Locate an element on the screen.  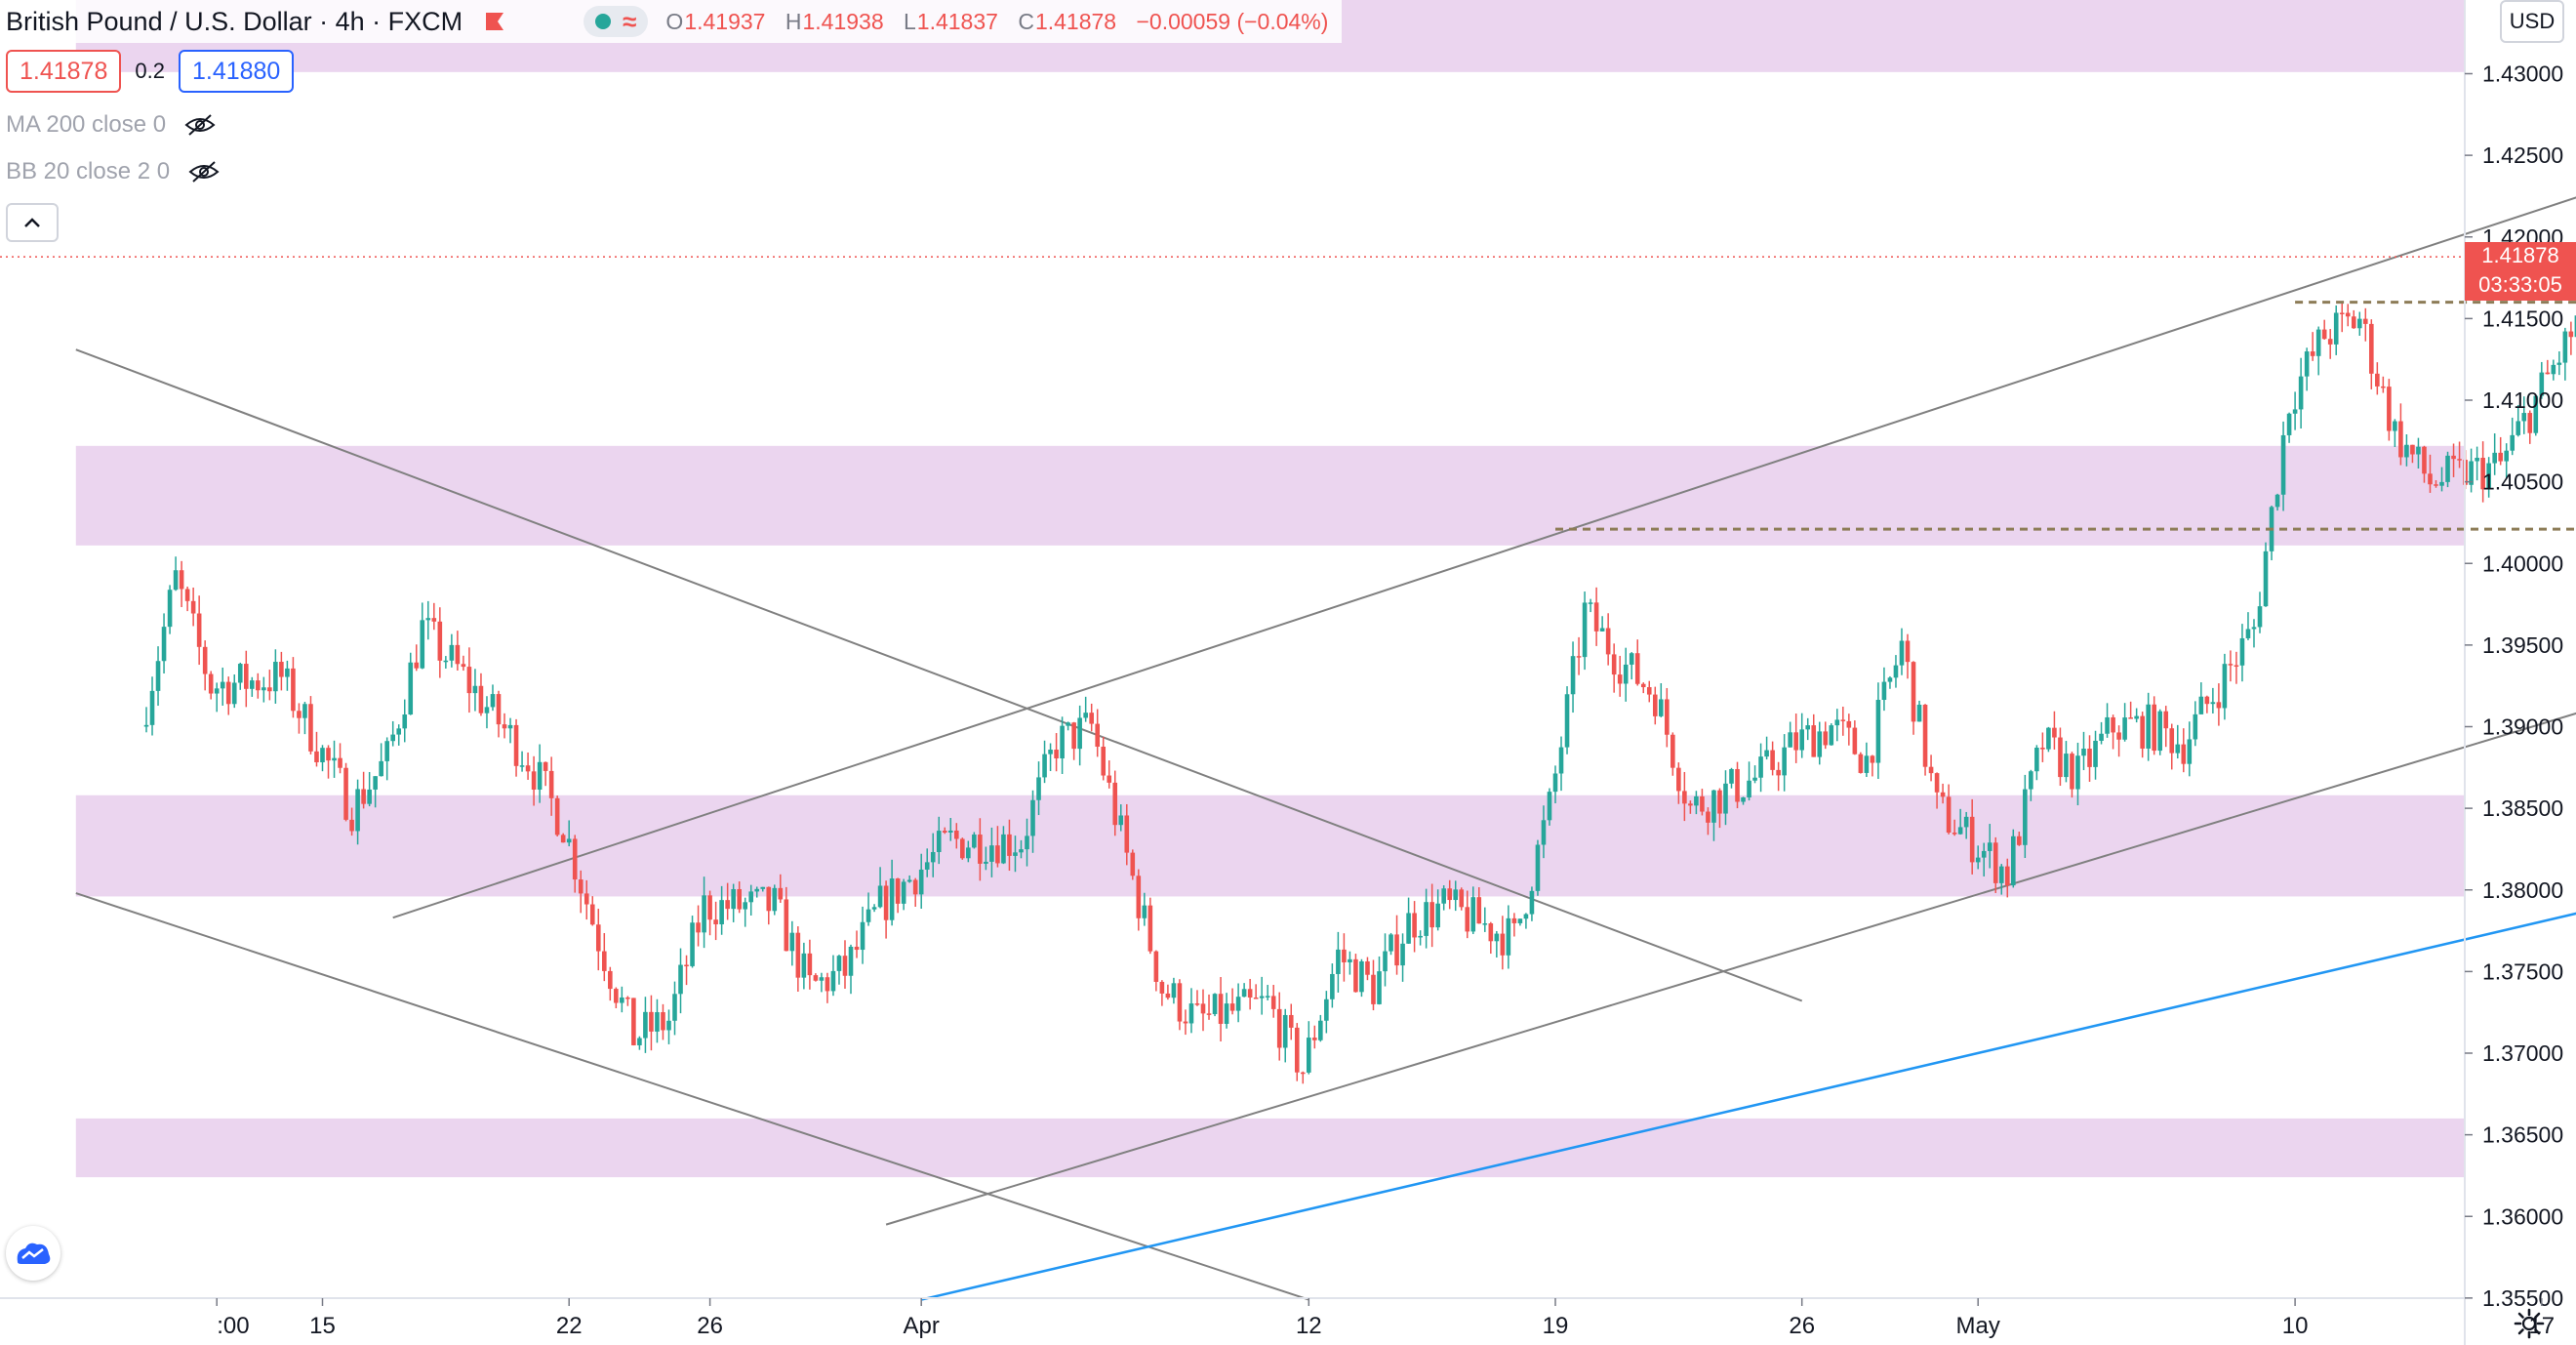
currency-button: USD is located at coordinates (2532, 21).